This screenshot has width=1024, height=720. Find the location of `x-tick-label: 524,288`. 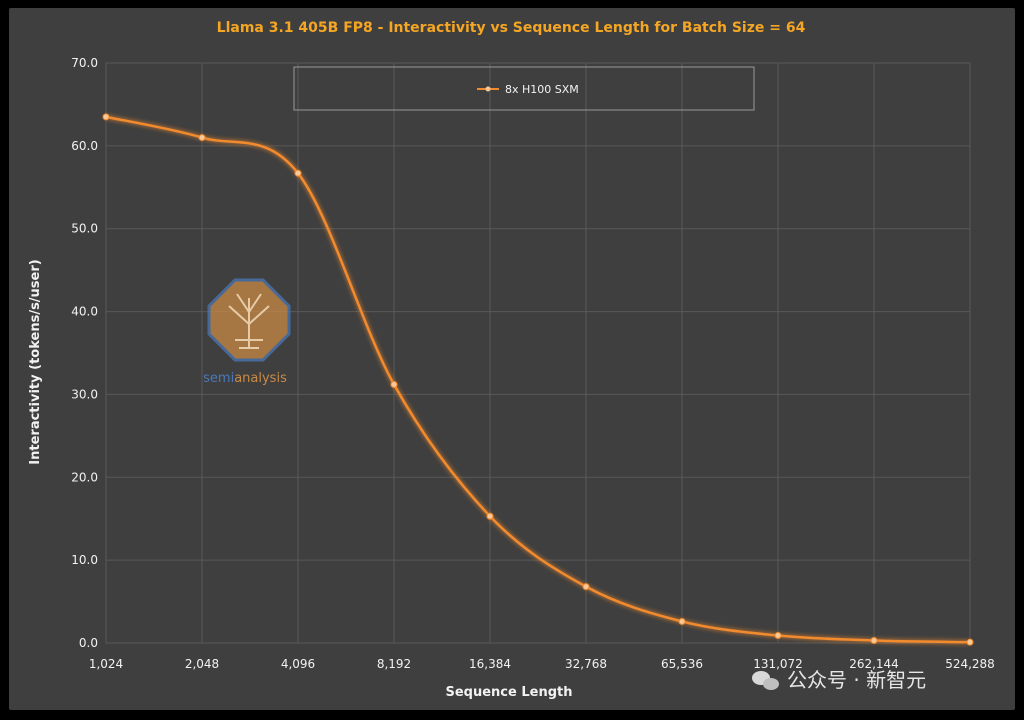

x-tick-label: 524,288 is located at coordinates (970, 664).